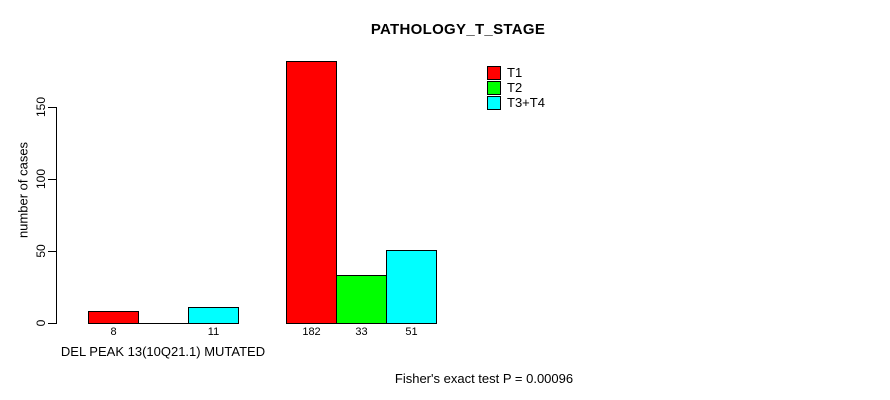  I want to click on bar-value-label: 51, so click(411, 332).